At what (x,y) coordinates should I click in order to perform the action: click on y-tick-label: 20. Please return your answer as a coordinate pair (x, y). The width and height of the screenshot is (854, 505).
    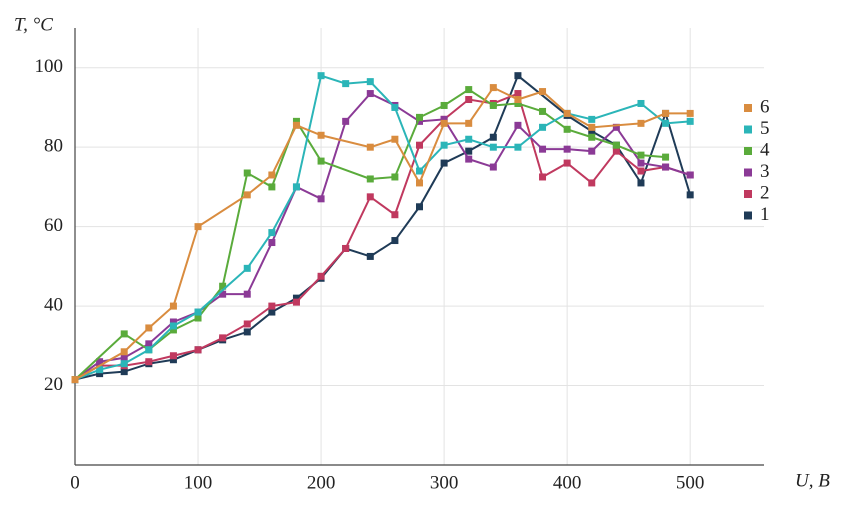
    Looking at the image, I should click on (53, 384).